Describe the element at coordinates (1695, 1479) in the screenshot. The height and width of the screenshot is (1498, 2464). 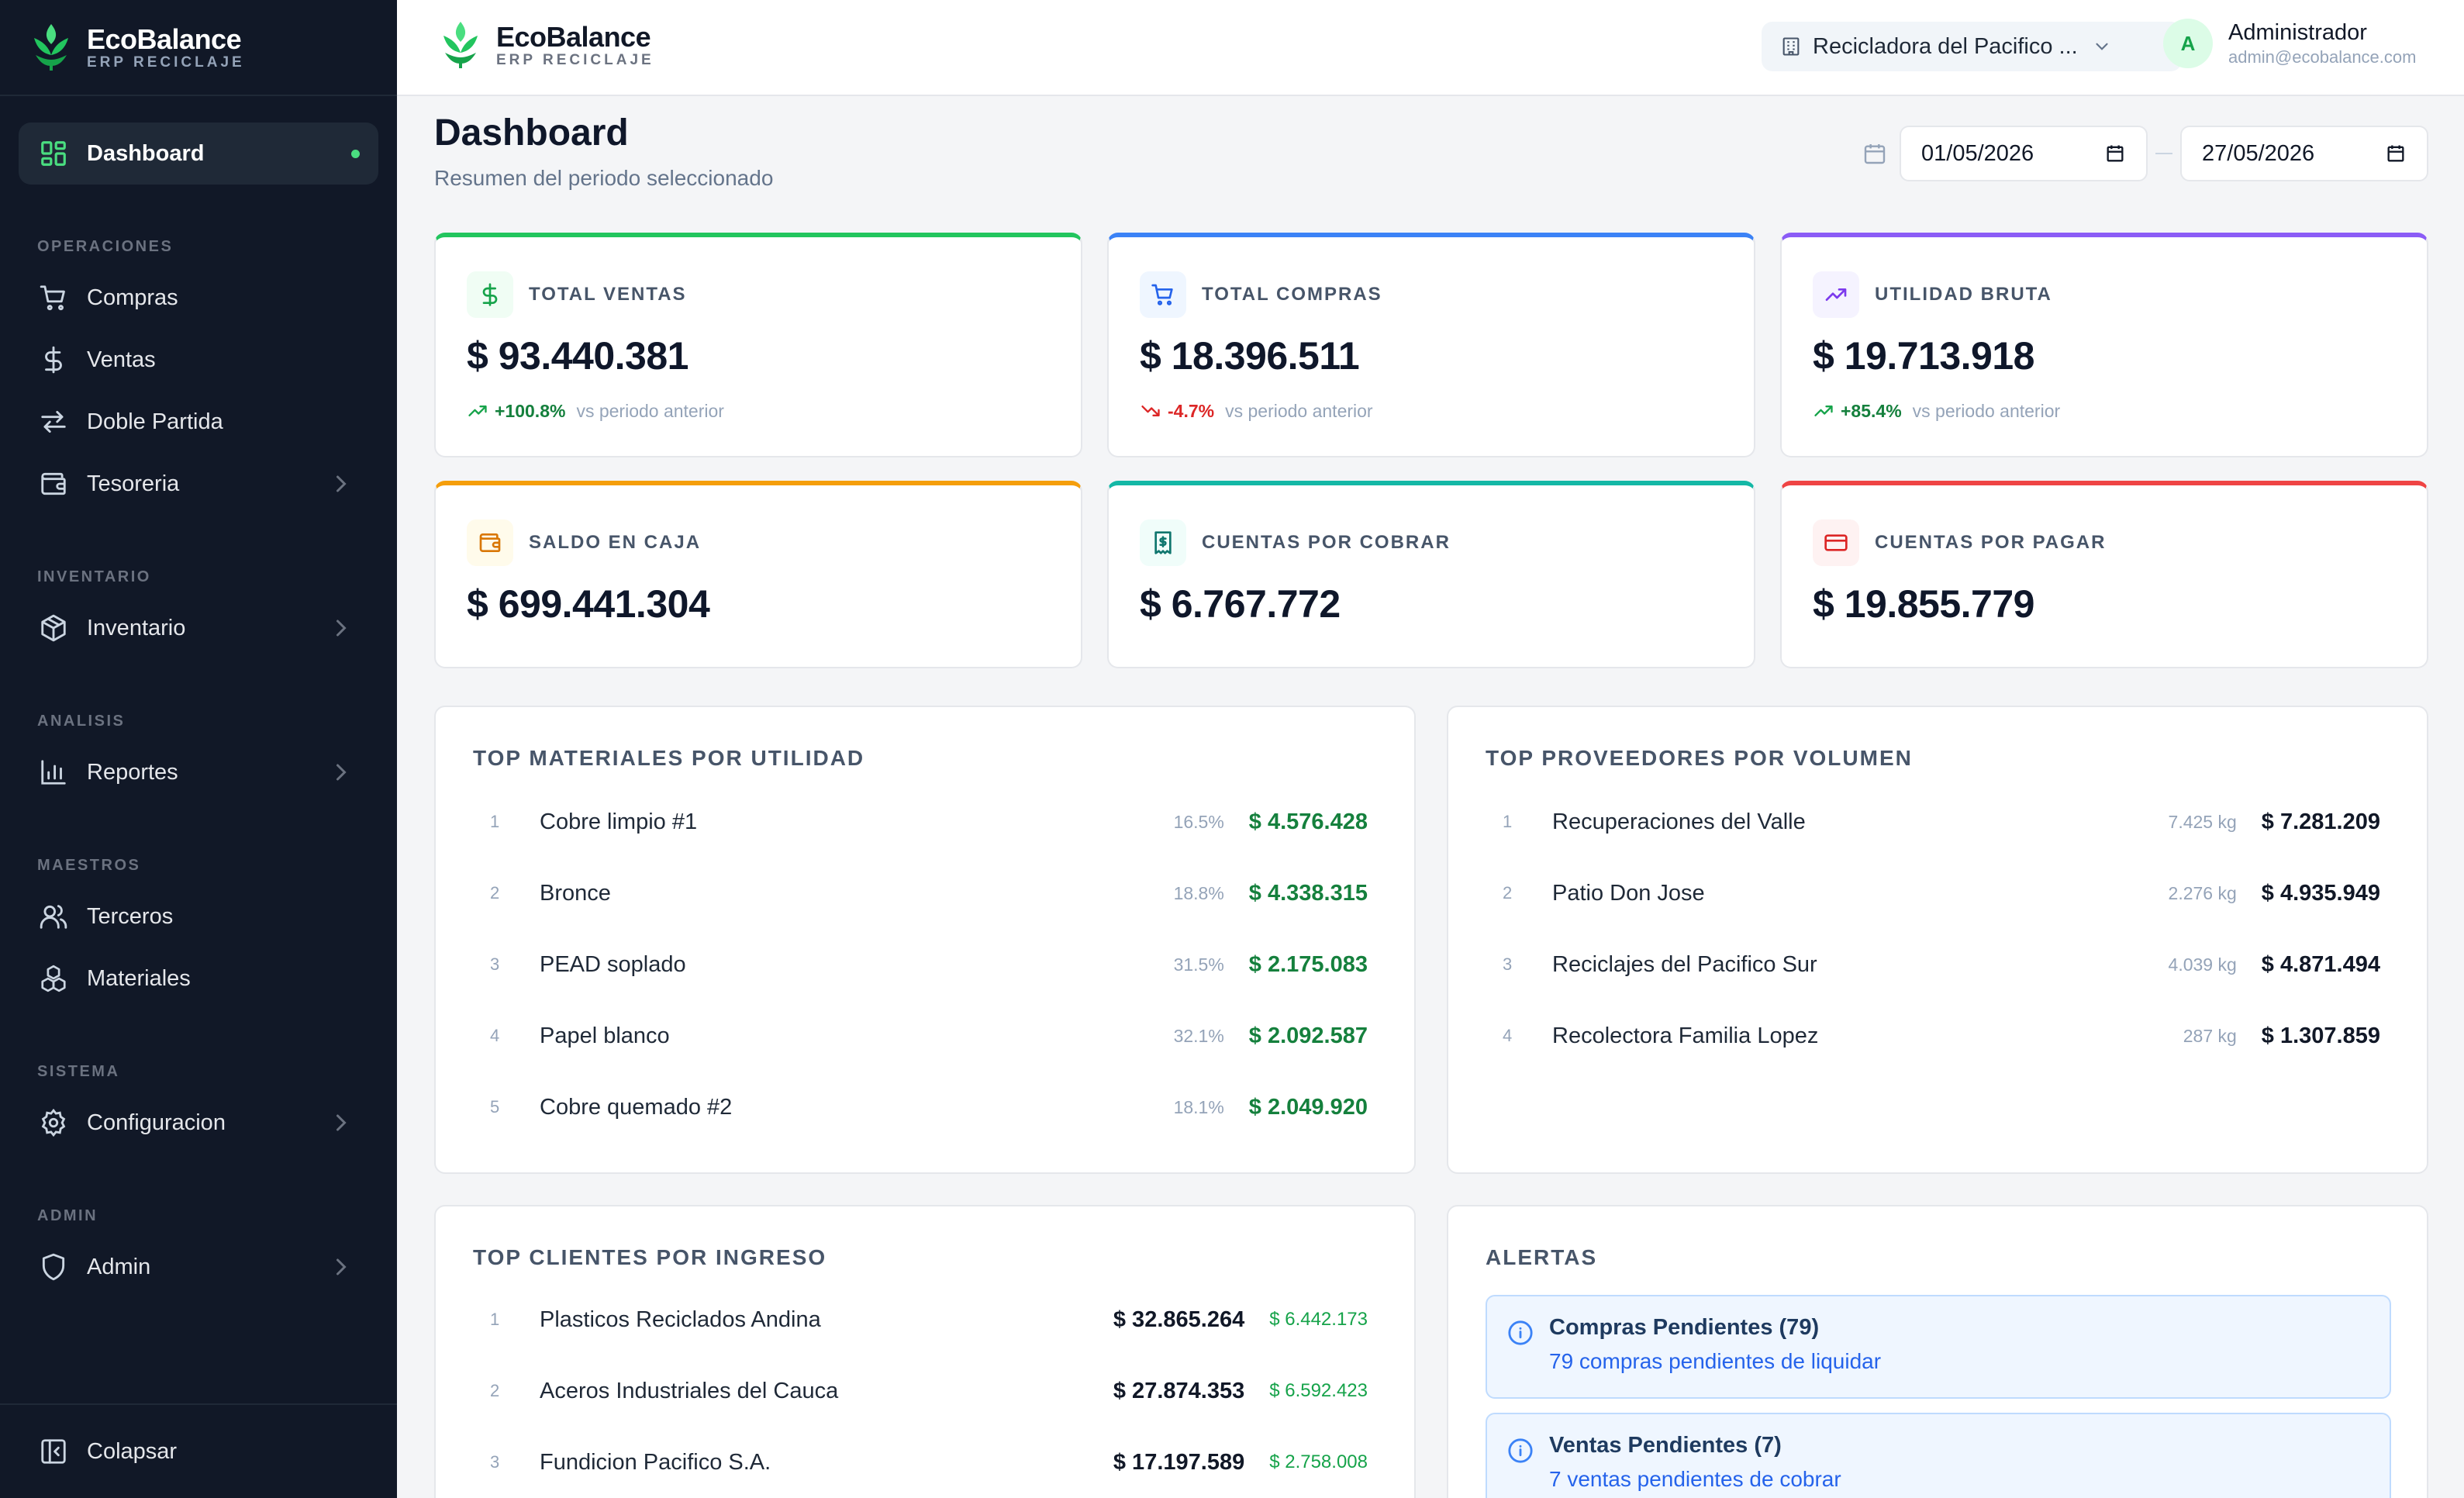
I see `alert-text: 7 ventas pendientes de cobrar` at that location.